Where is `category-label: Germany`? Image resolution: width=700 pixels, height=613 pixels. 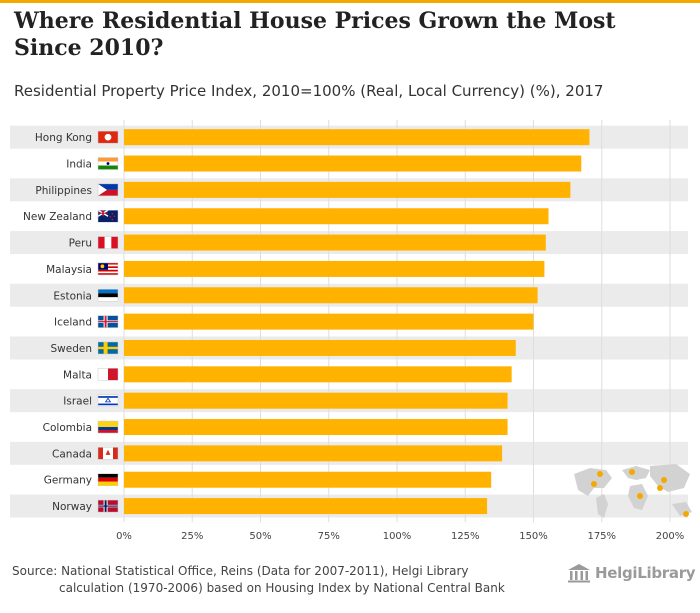
category-label: Germany is located at coordinates (68, 481).